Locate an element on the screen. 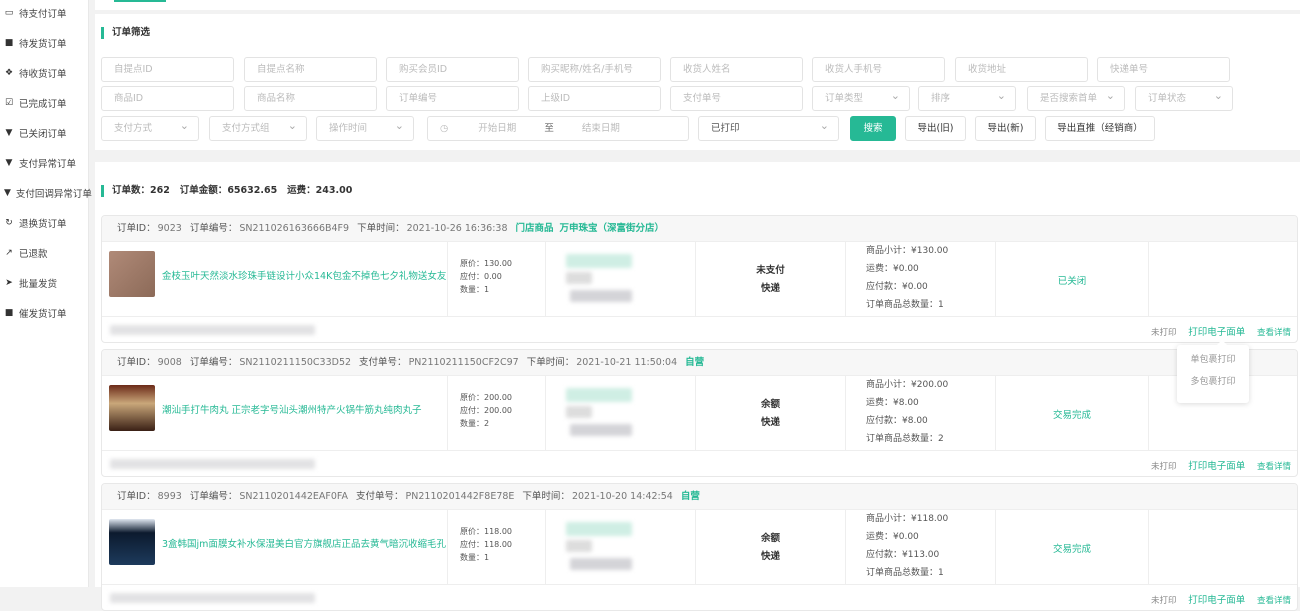 This screenshot has height=611, width=1300. filter-input: 商品名称 is located at coordinates (310, 98).